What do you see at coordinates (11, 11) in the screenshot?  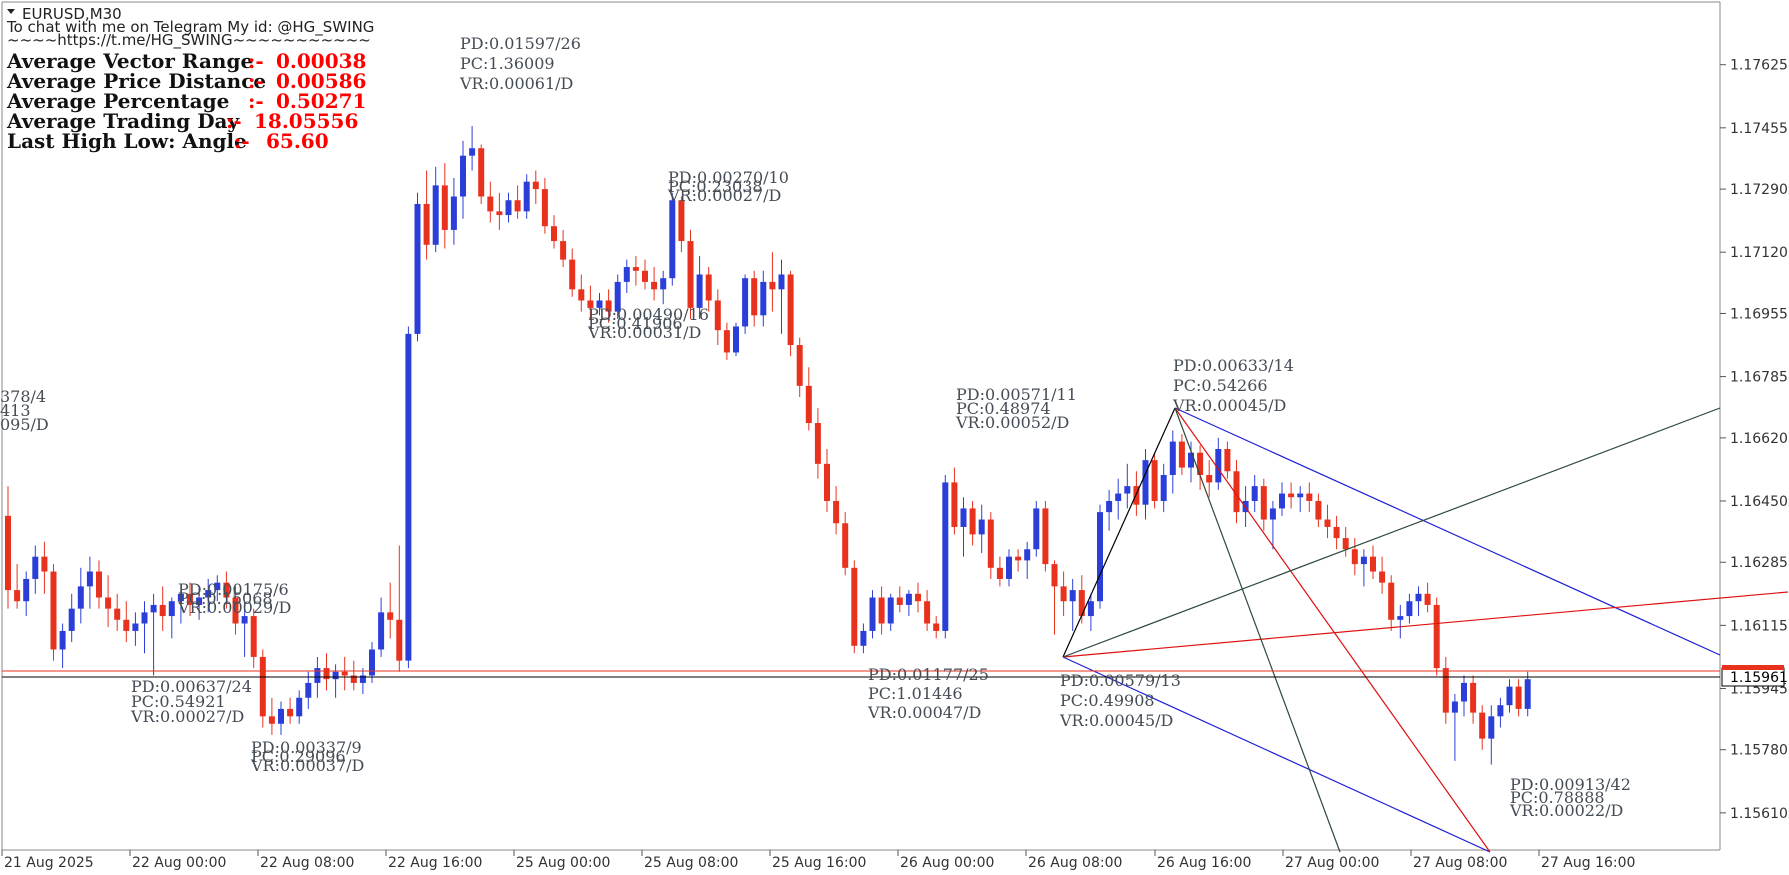 I see `collapse-triangle-icon` at bounding box center [11, 11].